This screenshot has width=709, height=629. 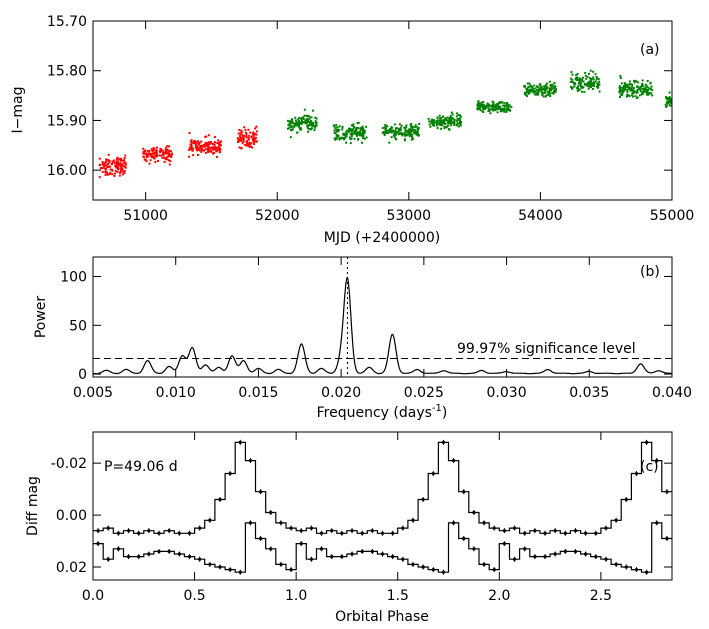 What do you see at coordinates (258, 393) in the screenshot?
I see `x-tick-label: 0.015` at bounding box center [258, 393].